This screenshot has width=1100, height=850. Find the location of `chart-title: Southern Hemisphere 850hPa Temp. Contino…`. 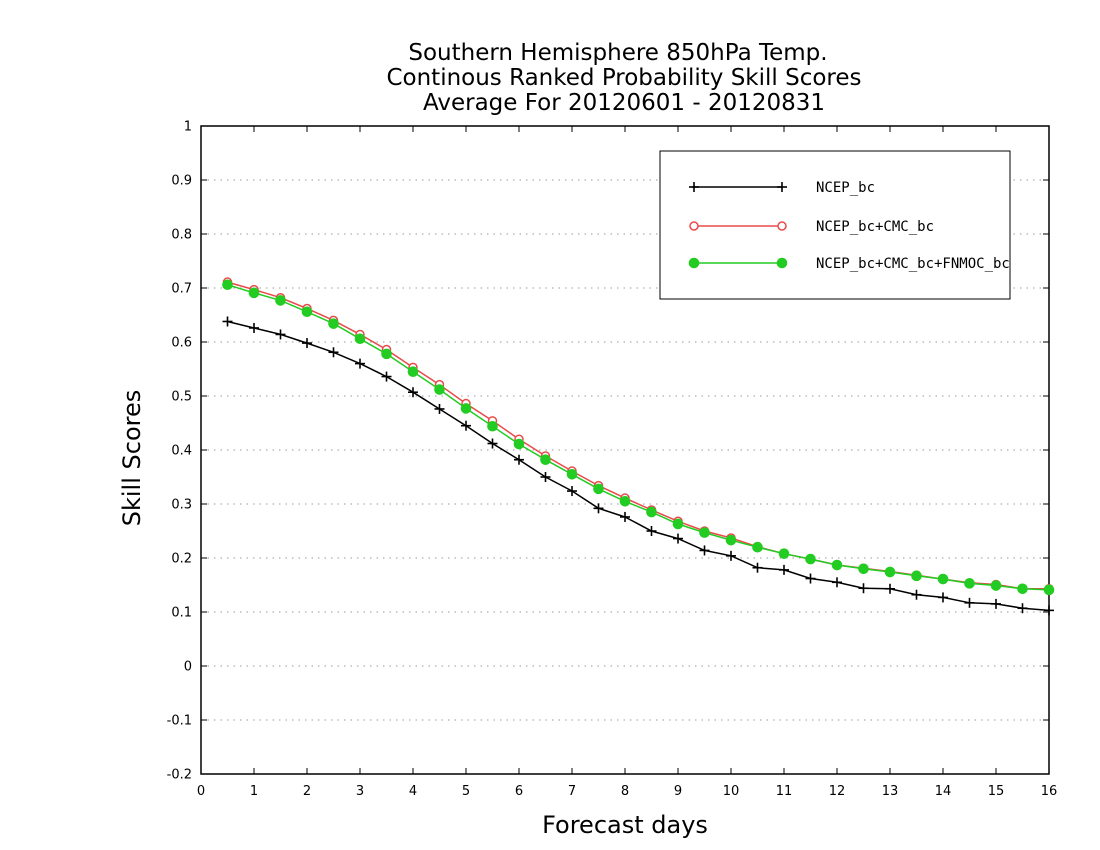

chart-title: Southern Hemisphere 850hPa Temp. Contino… is located at coordinates (623, 78).